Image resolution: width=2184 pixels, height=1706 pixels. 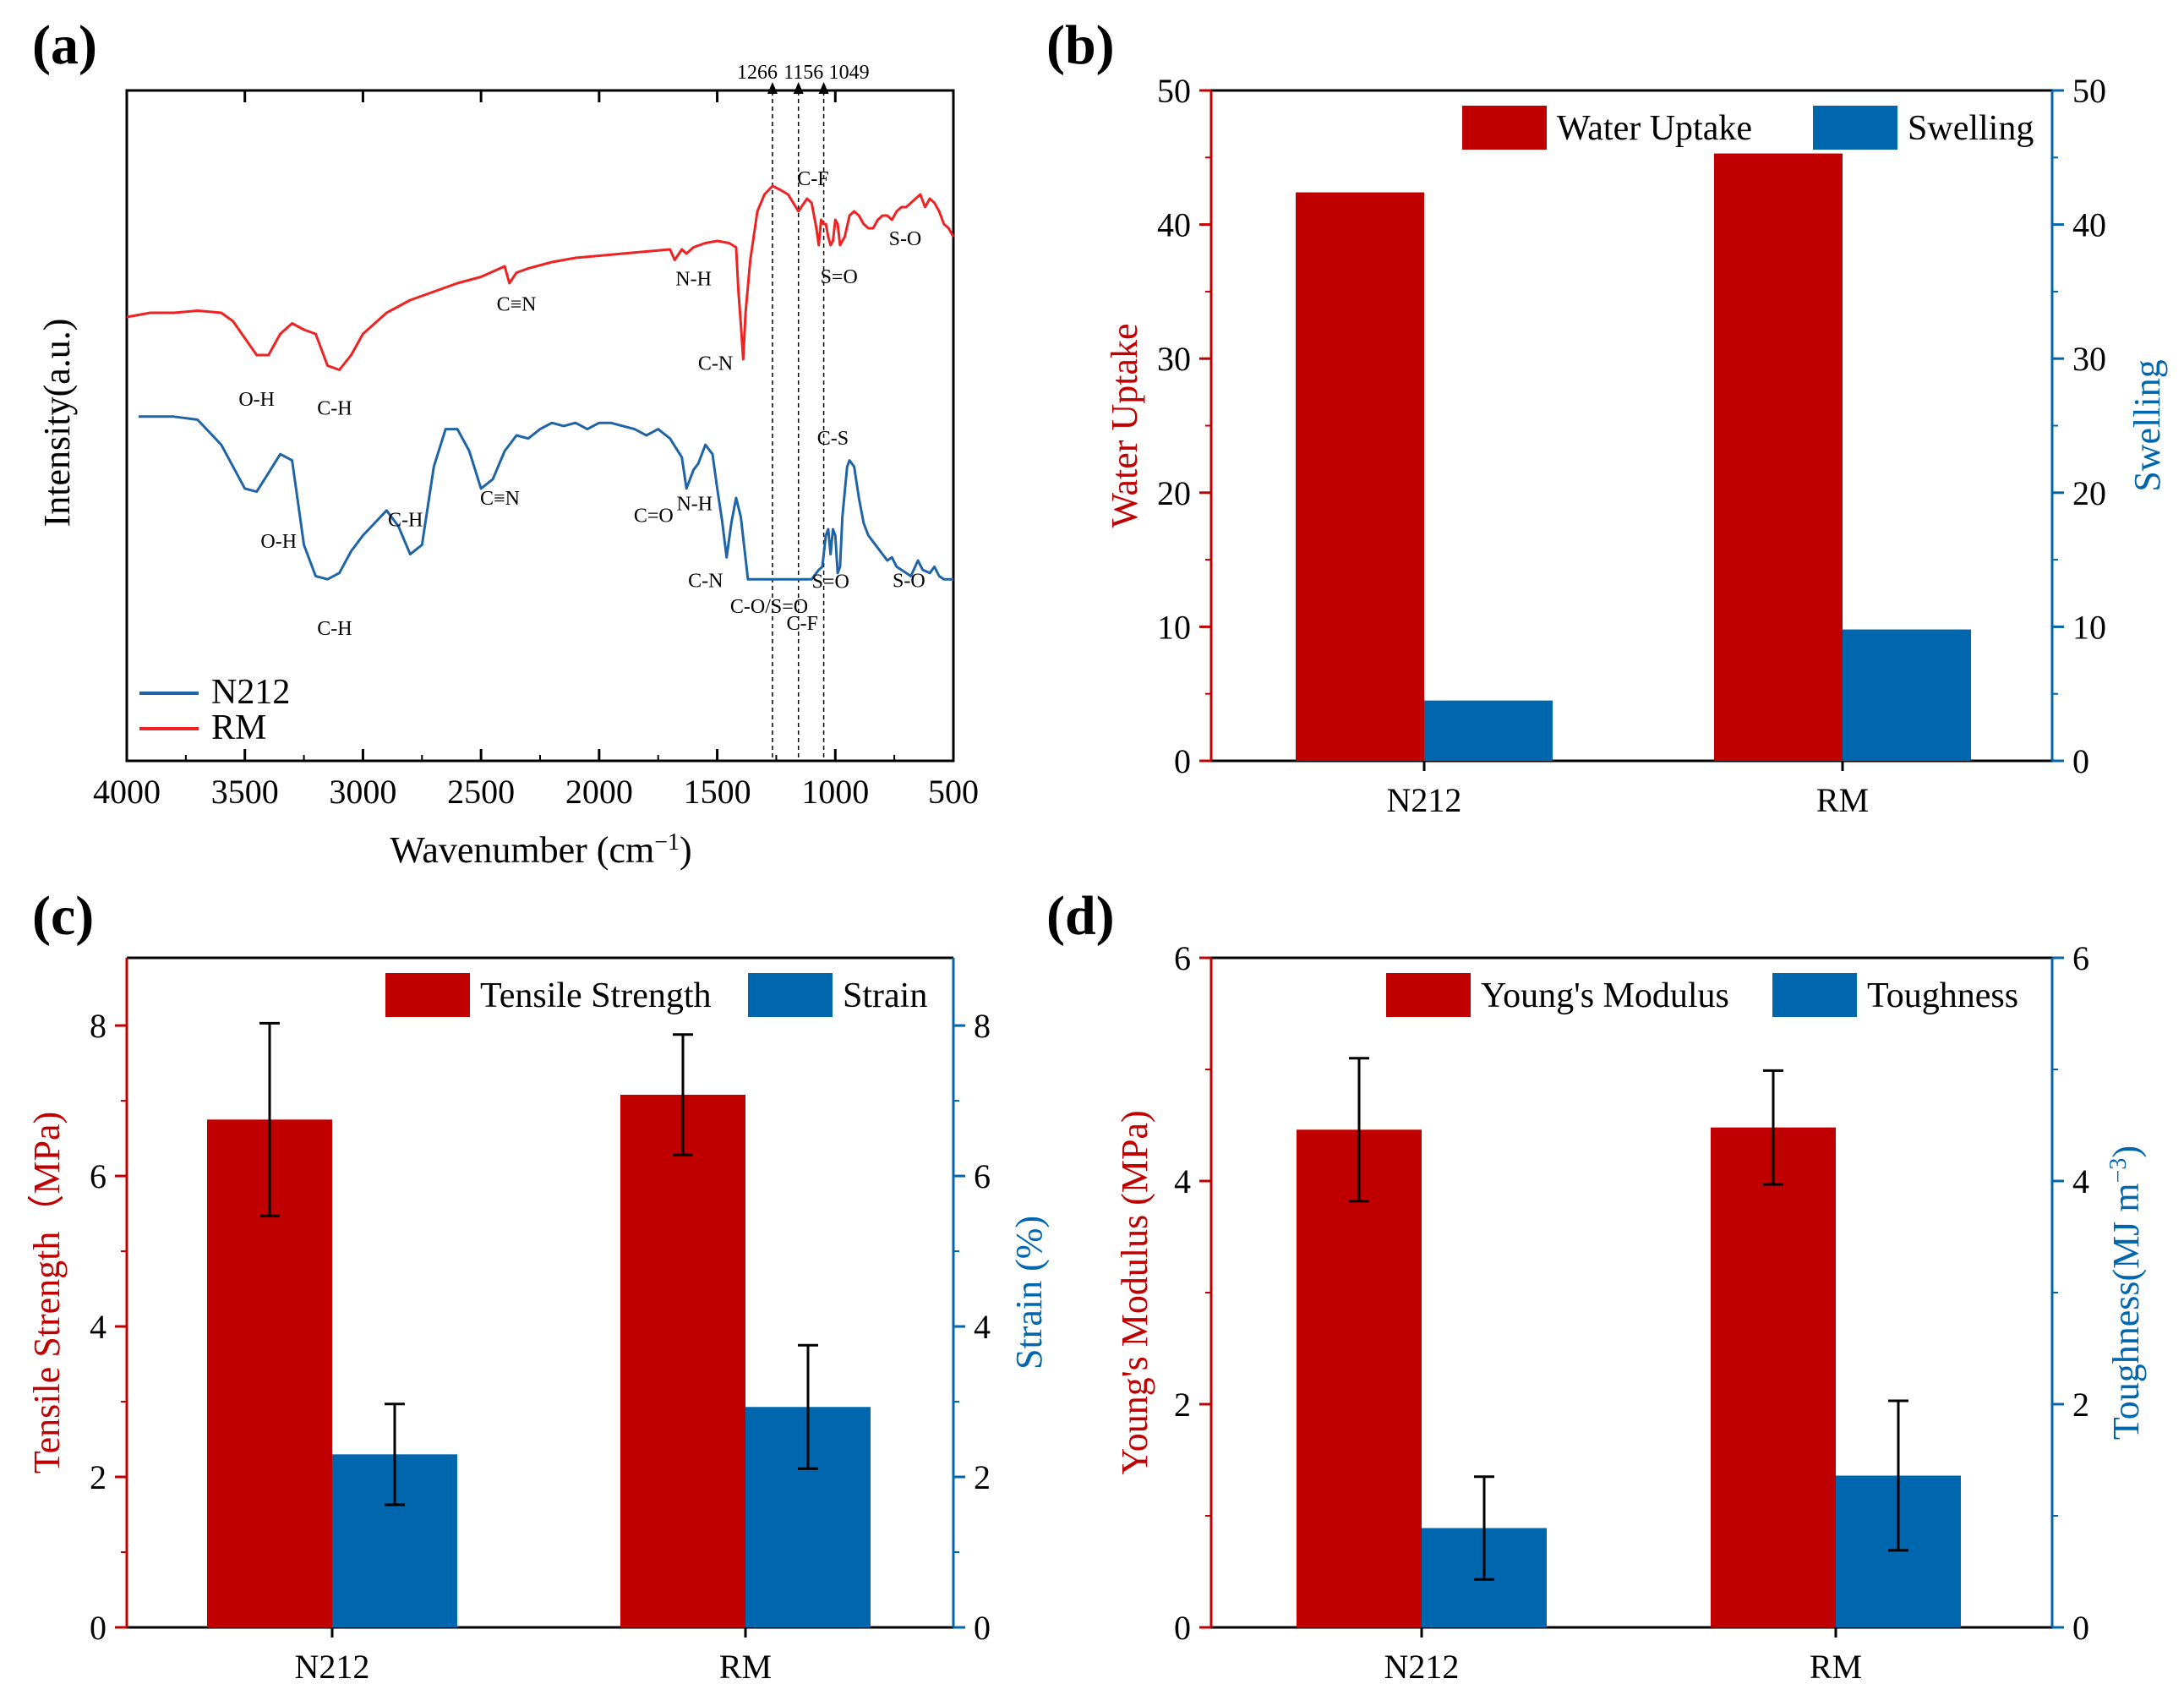 What do you see at coordinates (1359, 1378) in the screenshot?
I see `bar-young-s-modulus-n212` at bounding box center [1359, 1378].